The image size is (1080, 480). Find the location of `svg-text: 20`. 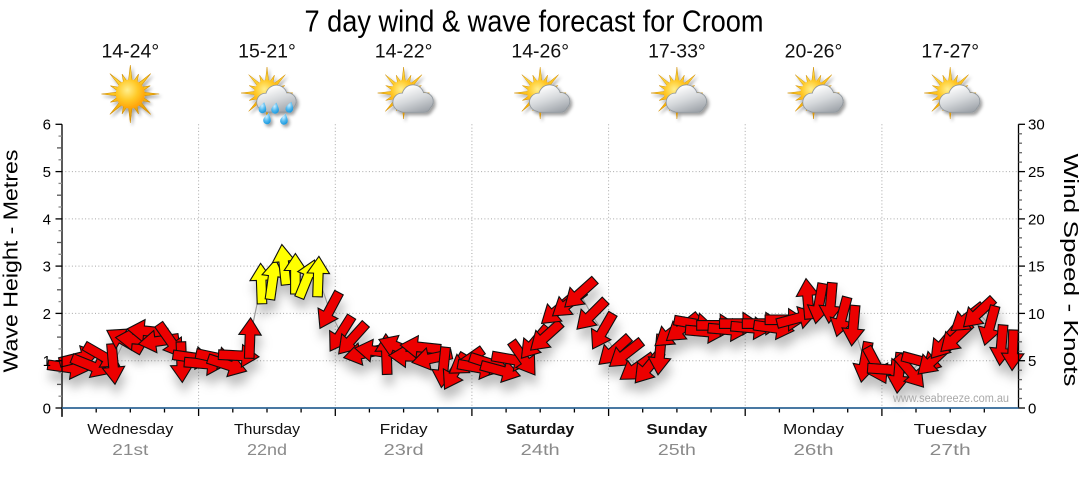

svg-text: 20 is located at coordinates (1036, 219).